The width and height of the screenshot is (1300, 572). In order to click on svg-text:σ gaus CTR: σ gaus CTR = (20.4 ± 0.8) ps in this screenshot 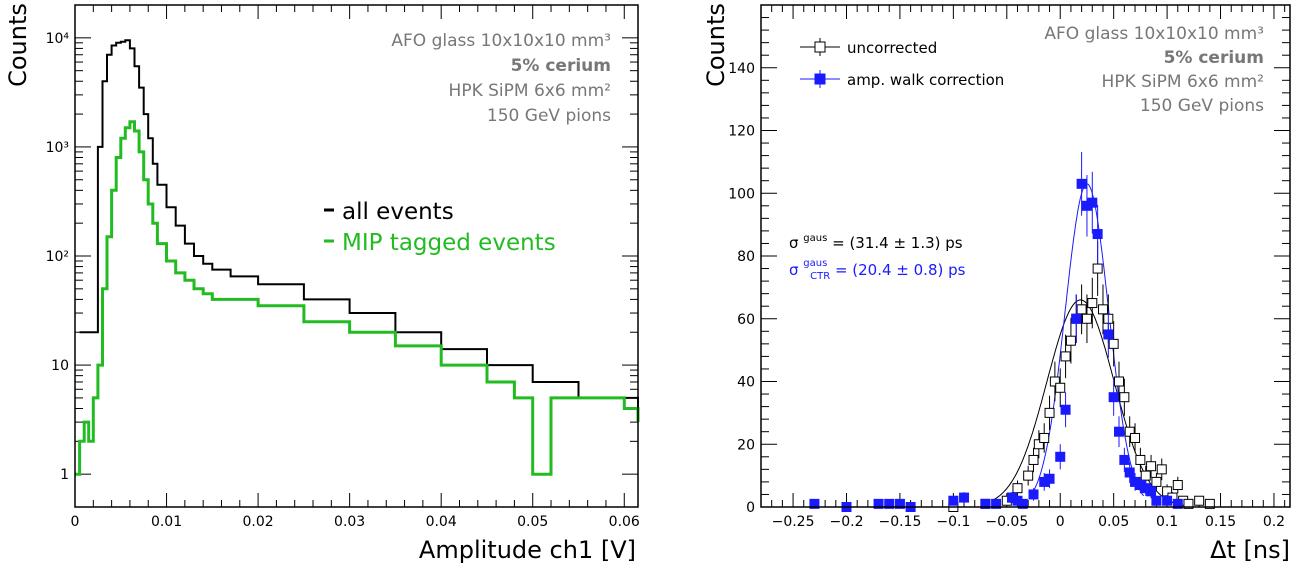, I will do `click(877, 267)`.